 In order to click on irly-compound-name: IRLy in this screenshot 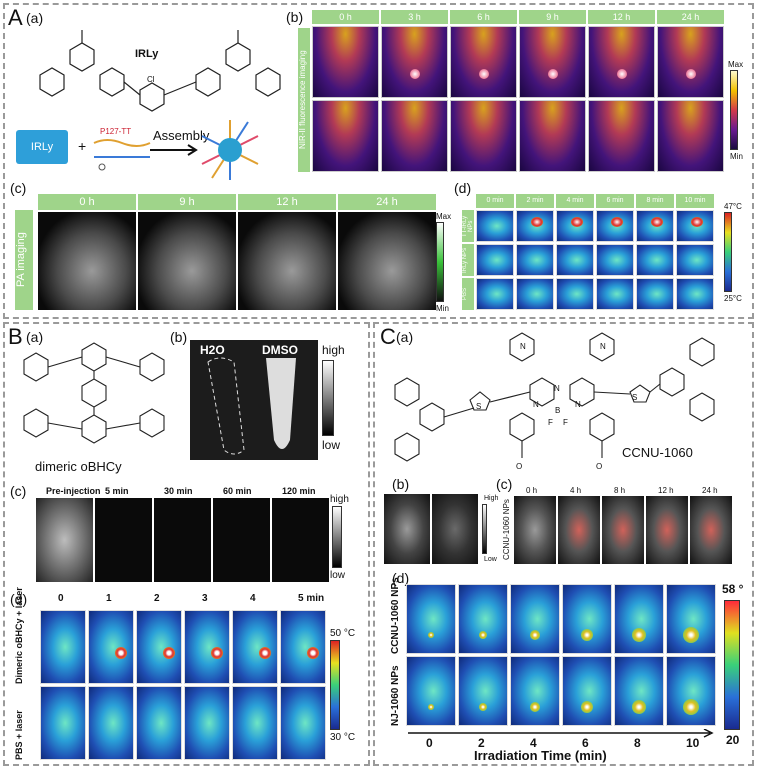, I will do `click(147, 54)`.